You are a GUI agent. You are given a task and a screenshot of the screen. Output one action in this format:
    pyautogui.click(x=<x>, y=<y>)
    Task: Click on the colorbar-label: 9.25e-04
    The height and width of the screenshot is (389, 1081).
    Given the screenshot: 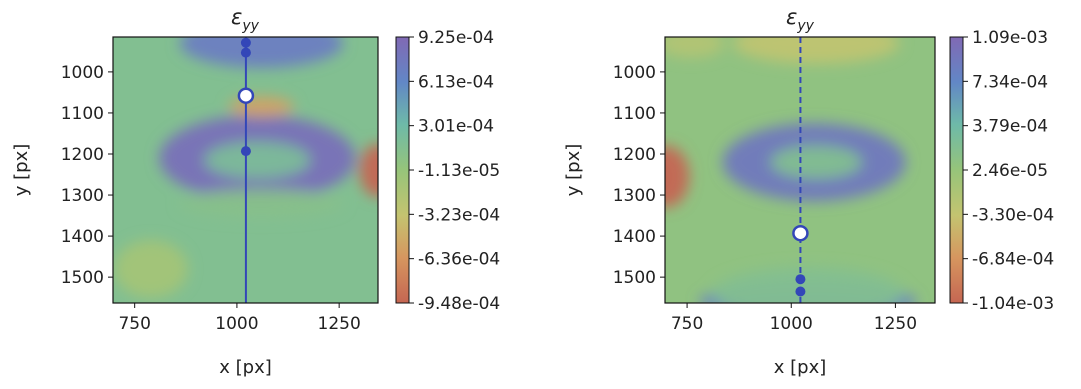 What is the action you would take?
    pyautogui.click(x=456, y=38)
    